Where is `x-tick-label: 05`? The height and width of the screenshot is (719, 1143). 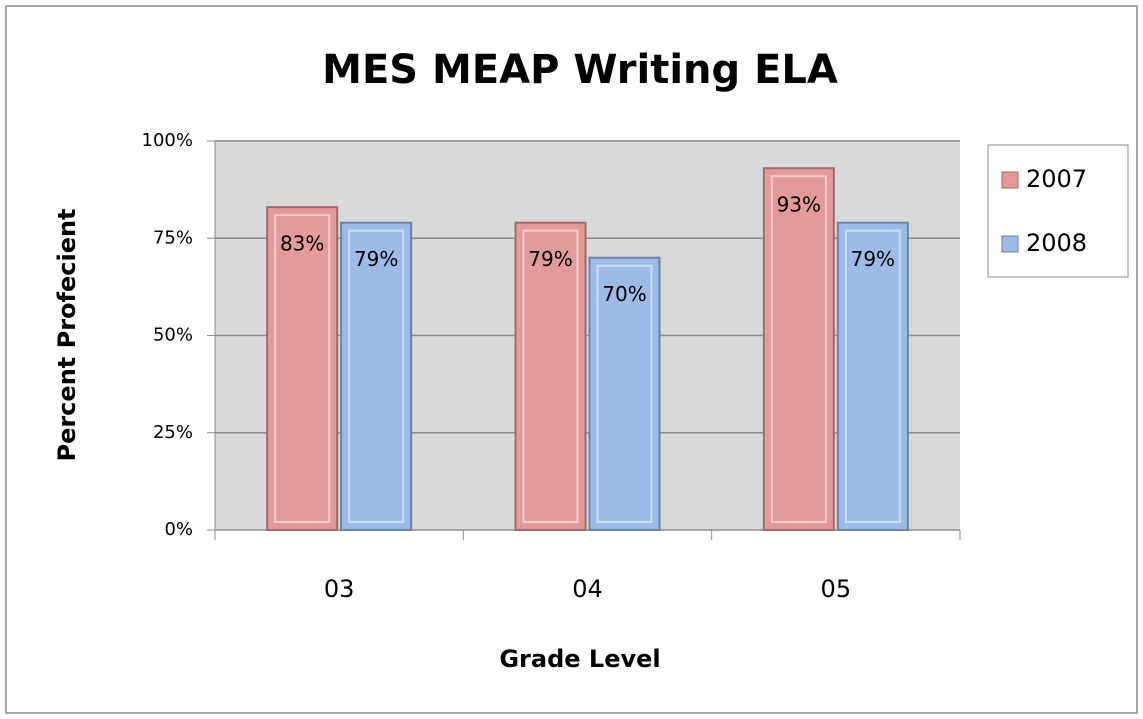 x-tick-label: 05 is located at coordinates (836, 589).